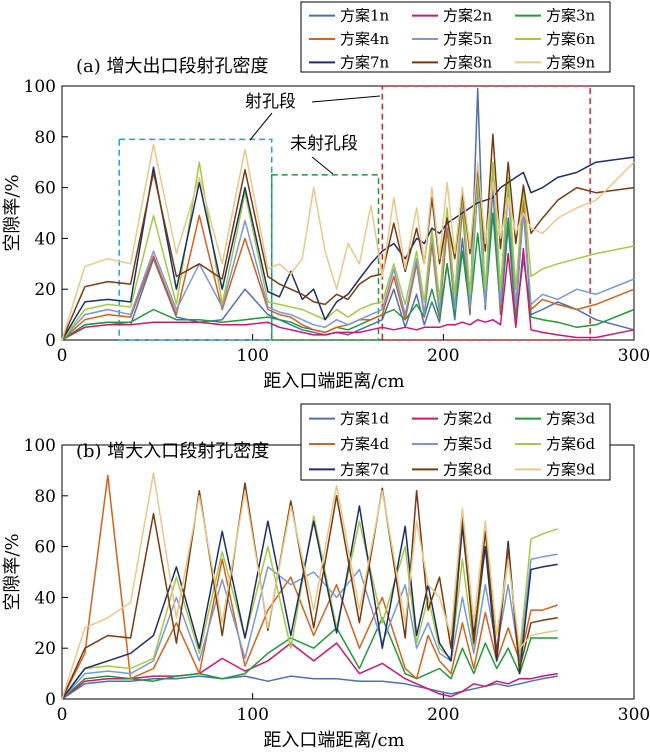  Describe the element at coordinates (571, 419) in the screenshot. I see `legend-label: 方案3d` at that location.